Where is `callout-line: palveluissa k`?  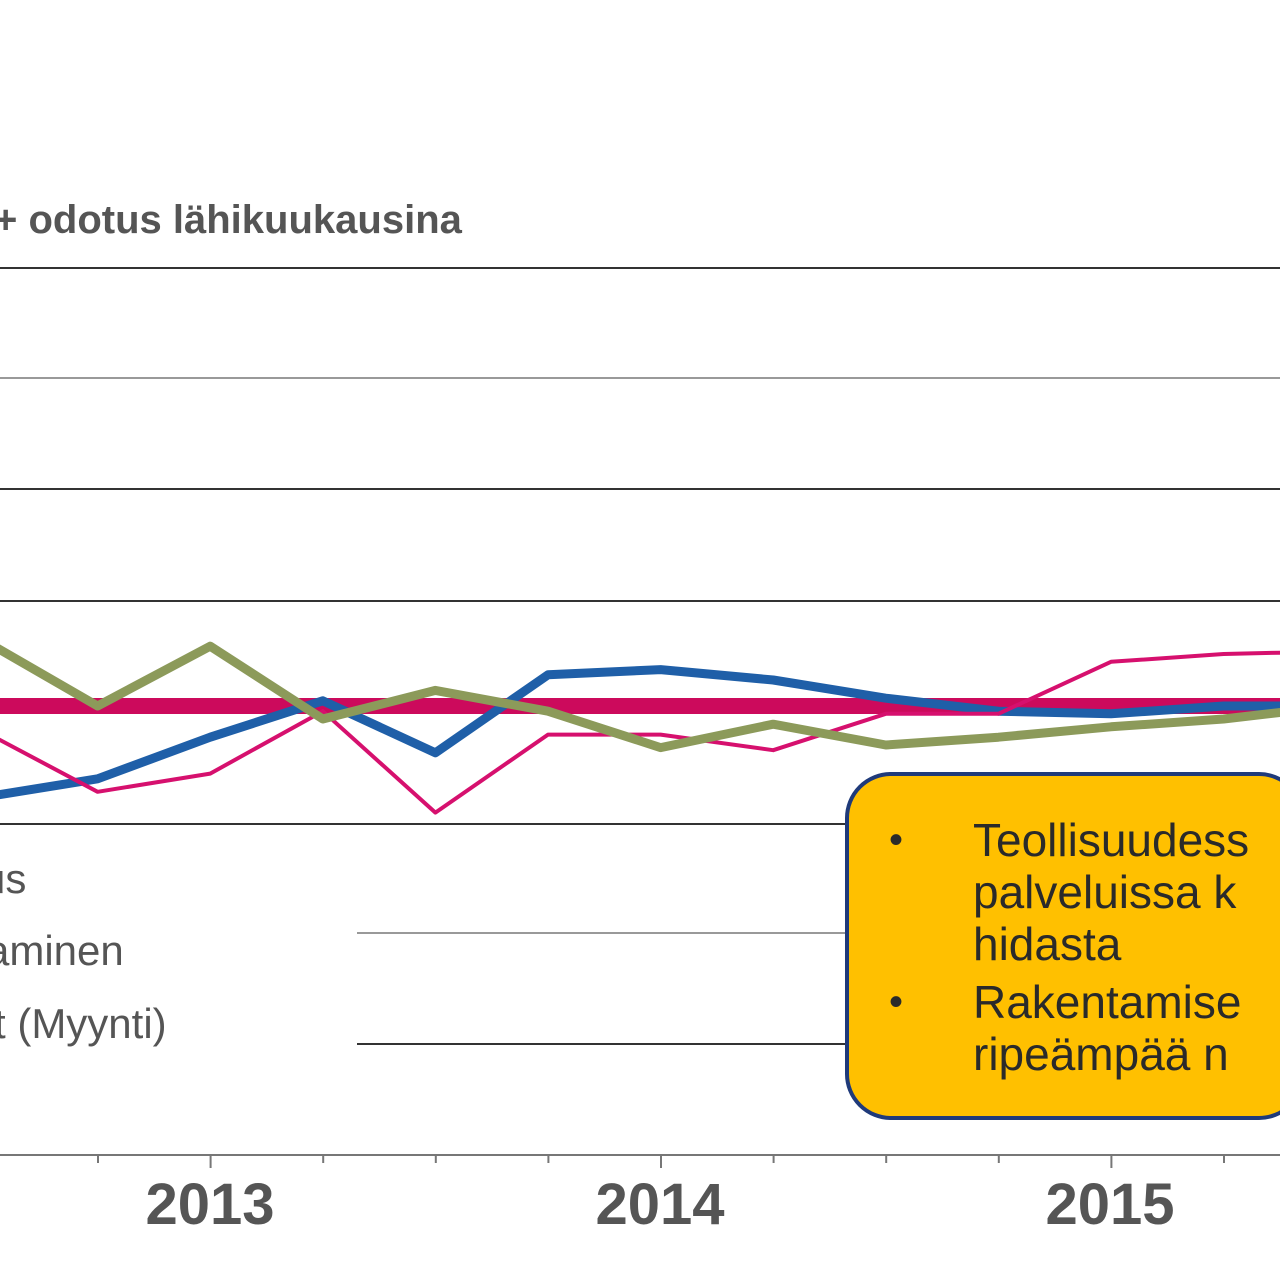
callout-line: palveluissa k is located at coordinates (1105, 892).